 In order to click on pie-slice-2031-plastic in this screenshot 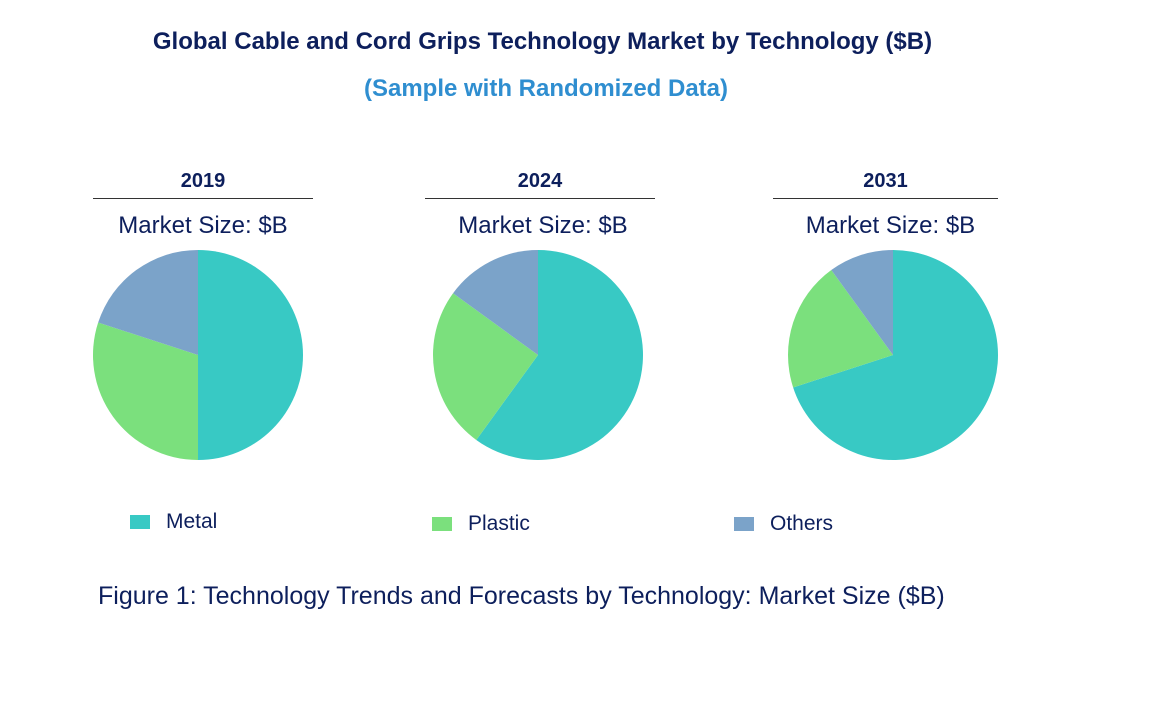, I will do `click(840, 329)`.